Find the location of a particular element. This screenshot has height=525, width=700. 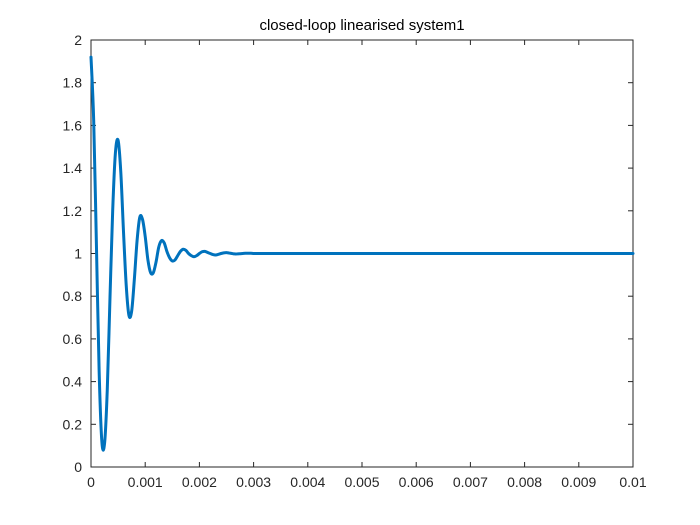

y-tick-label: 1.6 is located at coordinates (73, 125).